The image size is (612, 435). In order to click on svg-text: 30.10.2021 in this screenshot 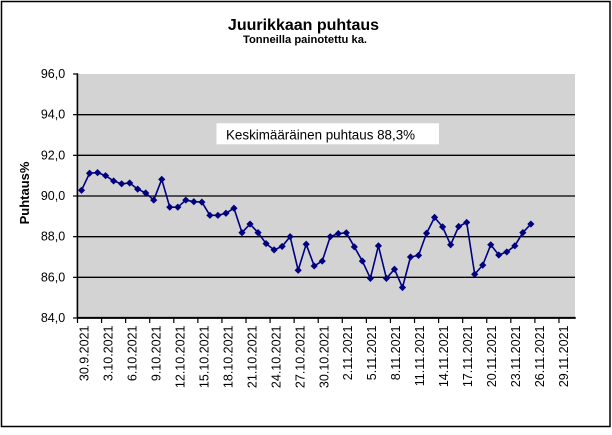, I will do `click(324, 356)`.